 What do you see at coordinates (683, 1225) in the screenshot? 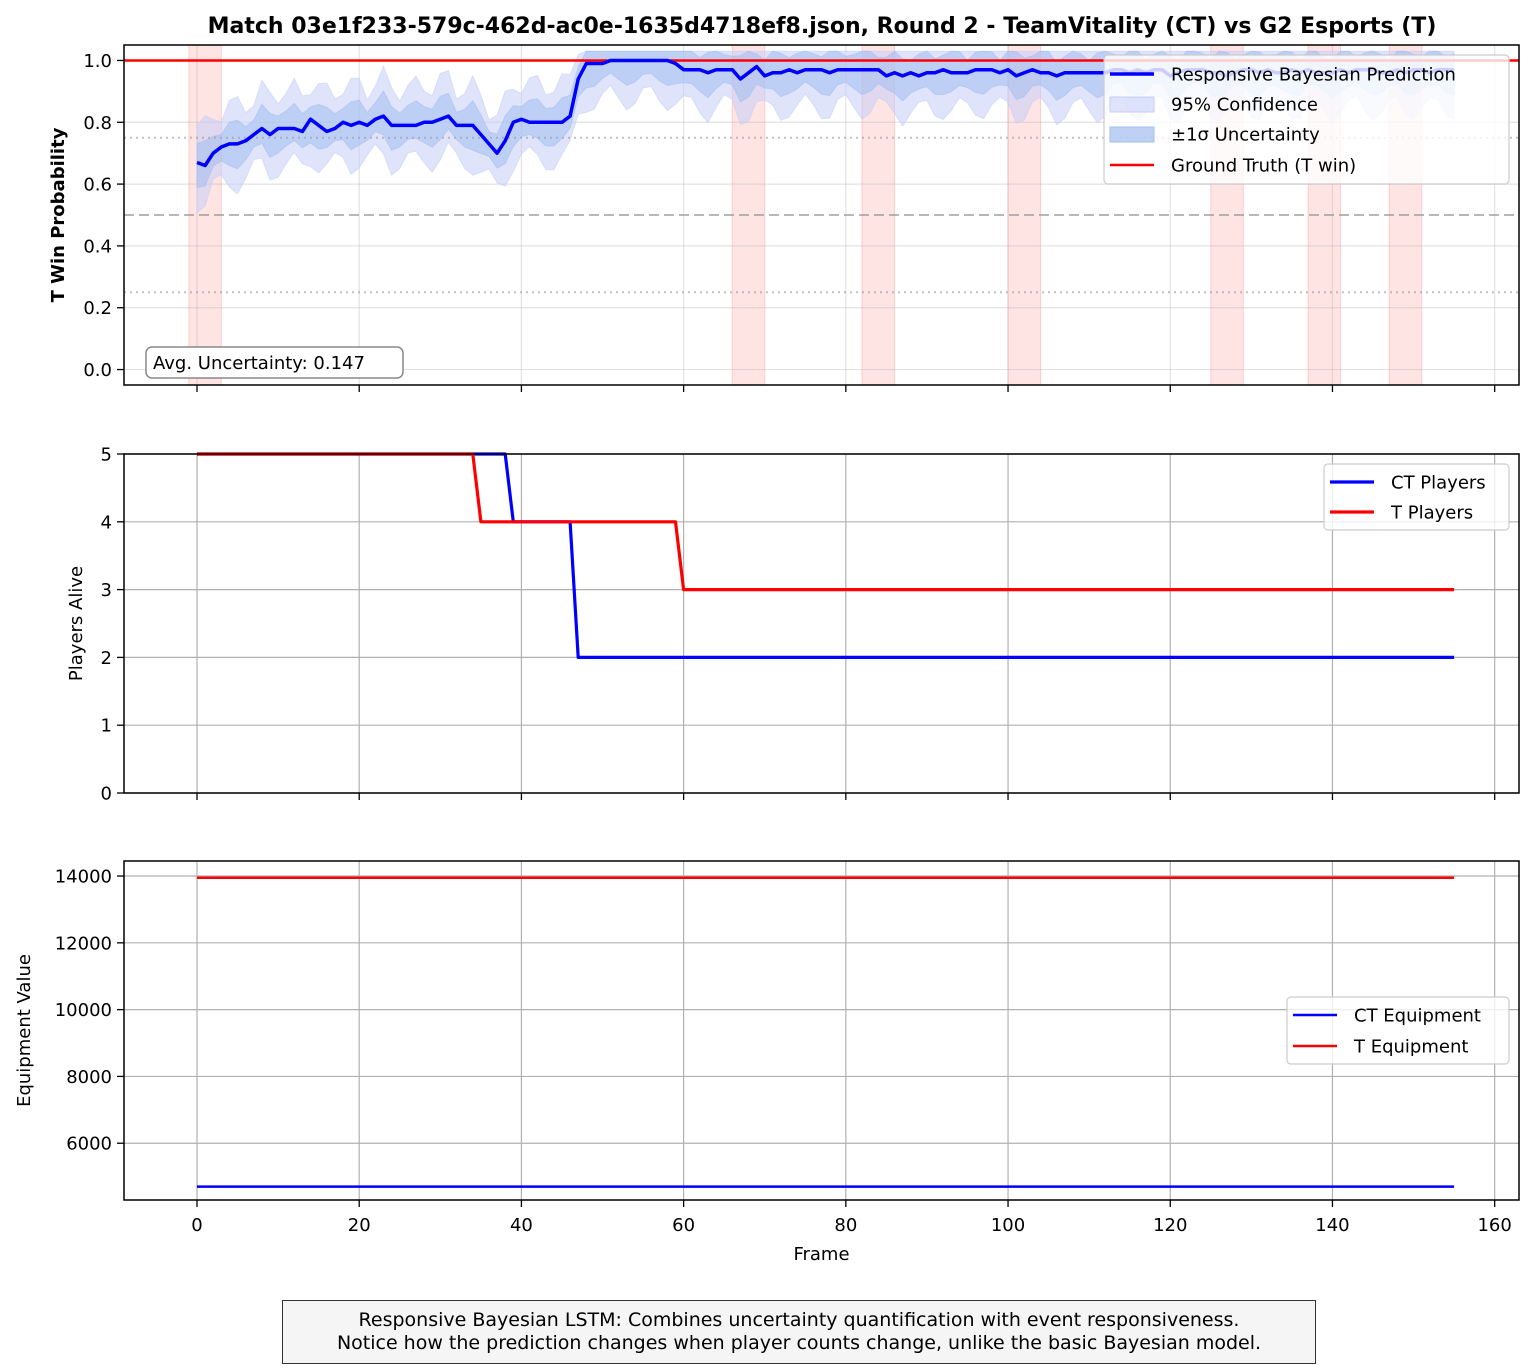
I see `x-tick-label: 60` at bounding box center [683, 1225].